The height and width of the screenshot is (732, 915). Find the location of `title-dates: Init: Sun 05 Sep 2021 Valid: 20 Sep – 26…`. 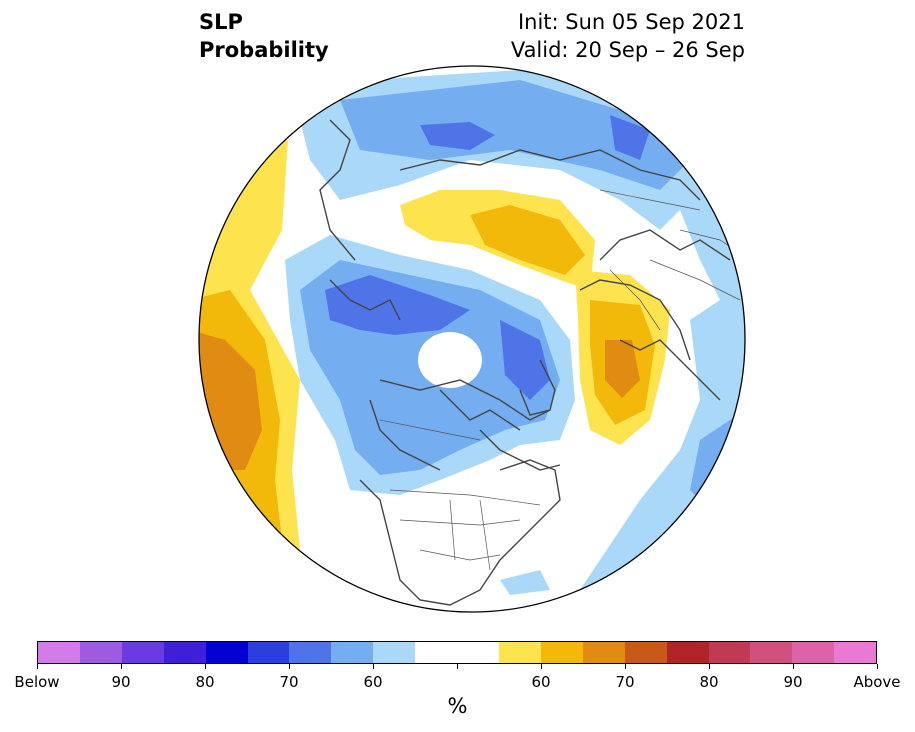

title-dates: Init: Sun 05 Sep 2021 Valid: 20 Sep – 26… is located at coordinates (628, 36).